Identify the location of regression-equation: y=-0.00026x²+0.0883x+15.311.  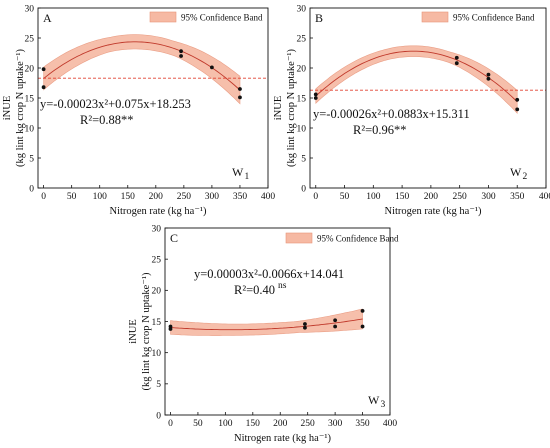
(391, 114).